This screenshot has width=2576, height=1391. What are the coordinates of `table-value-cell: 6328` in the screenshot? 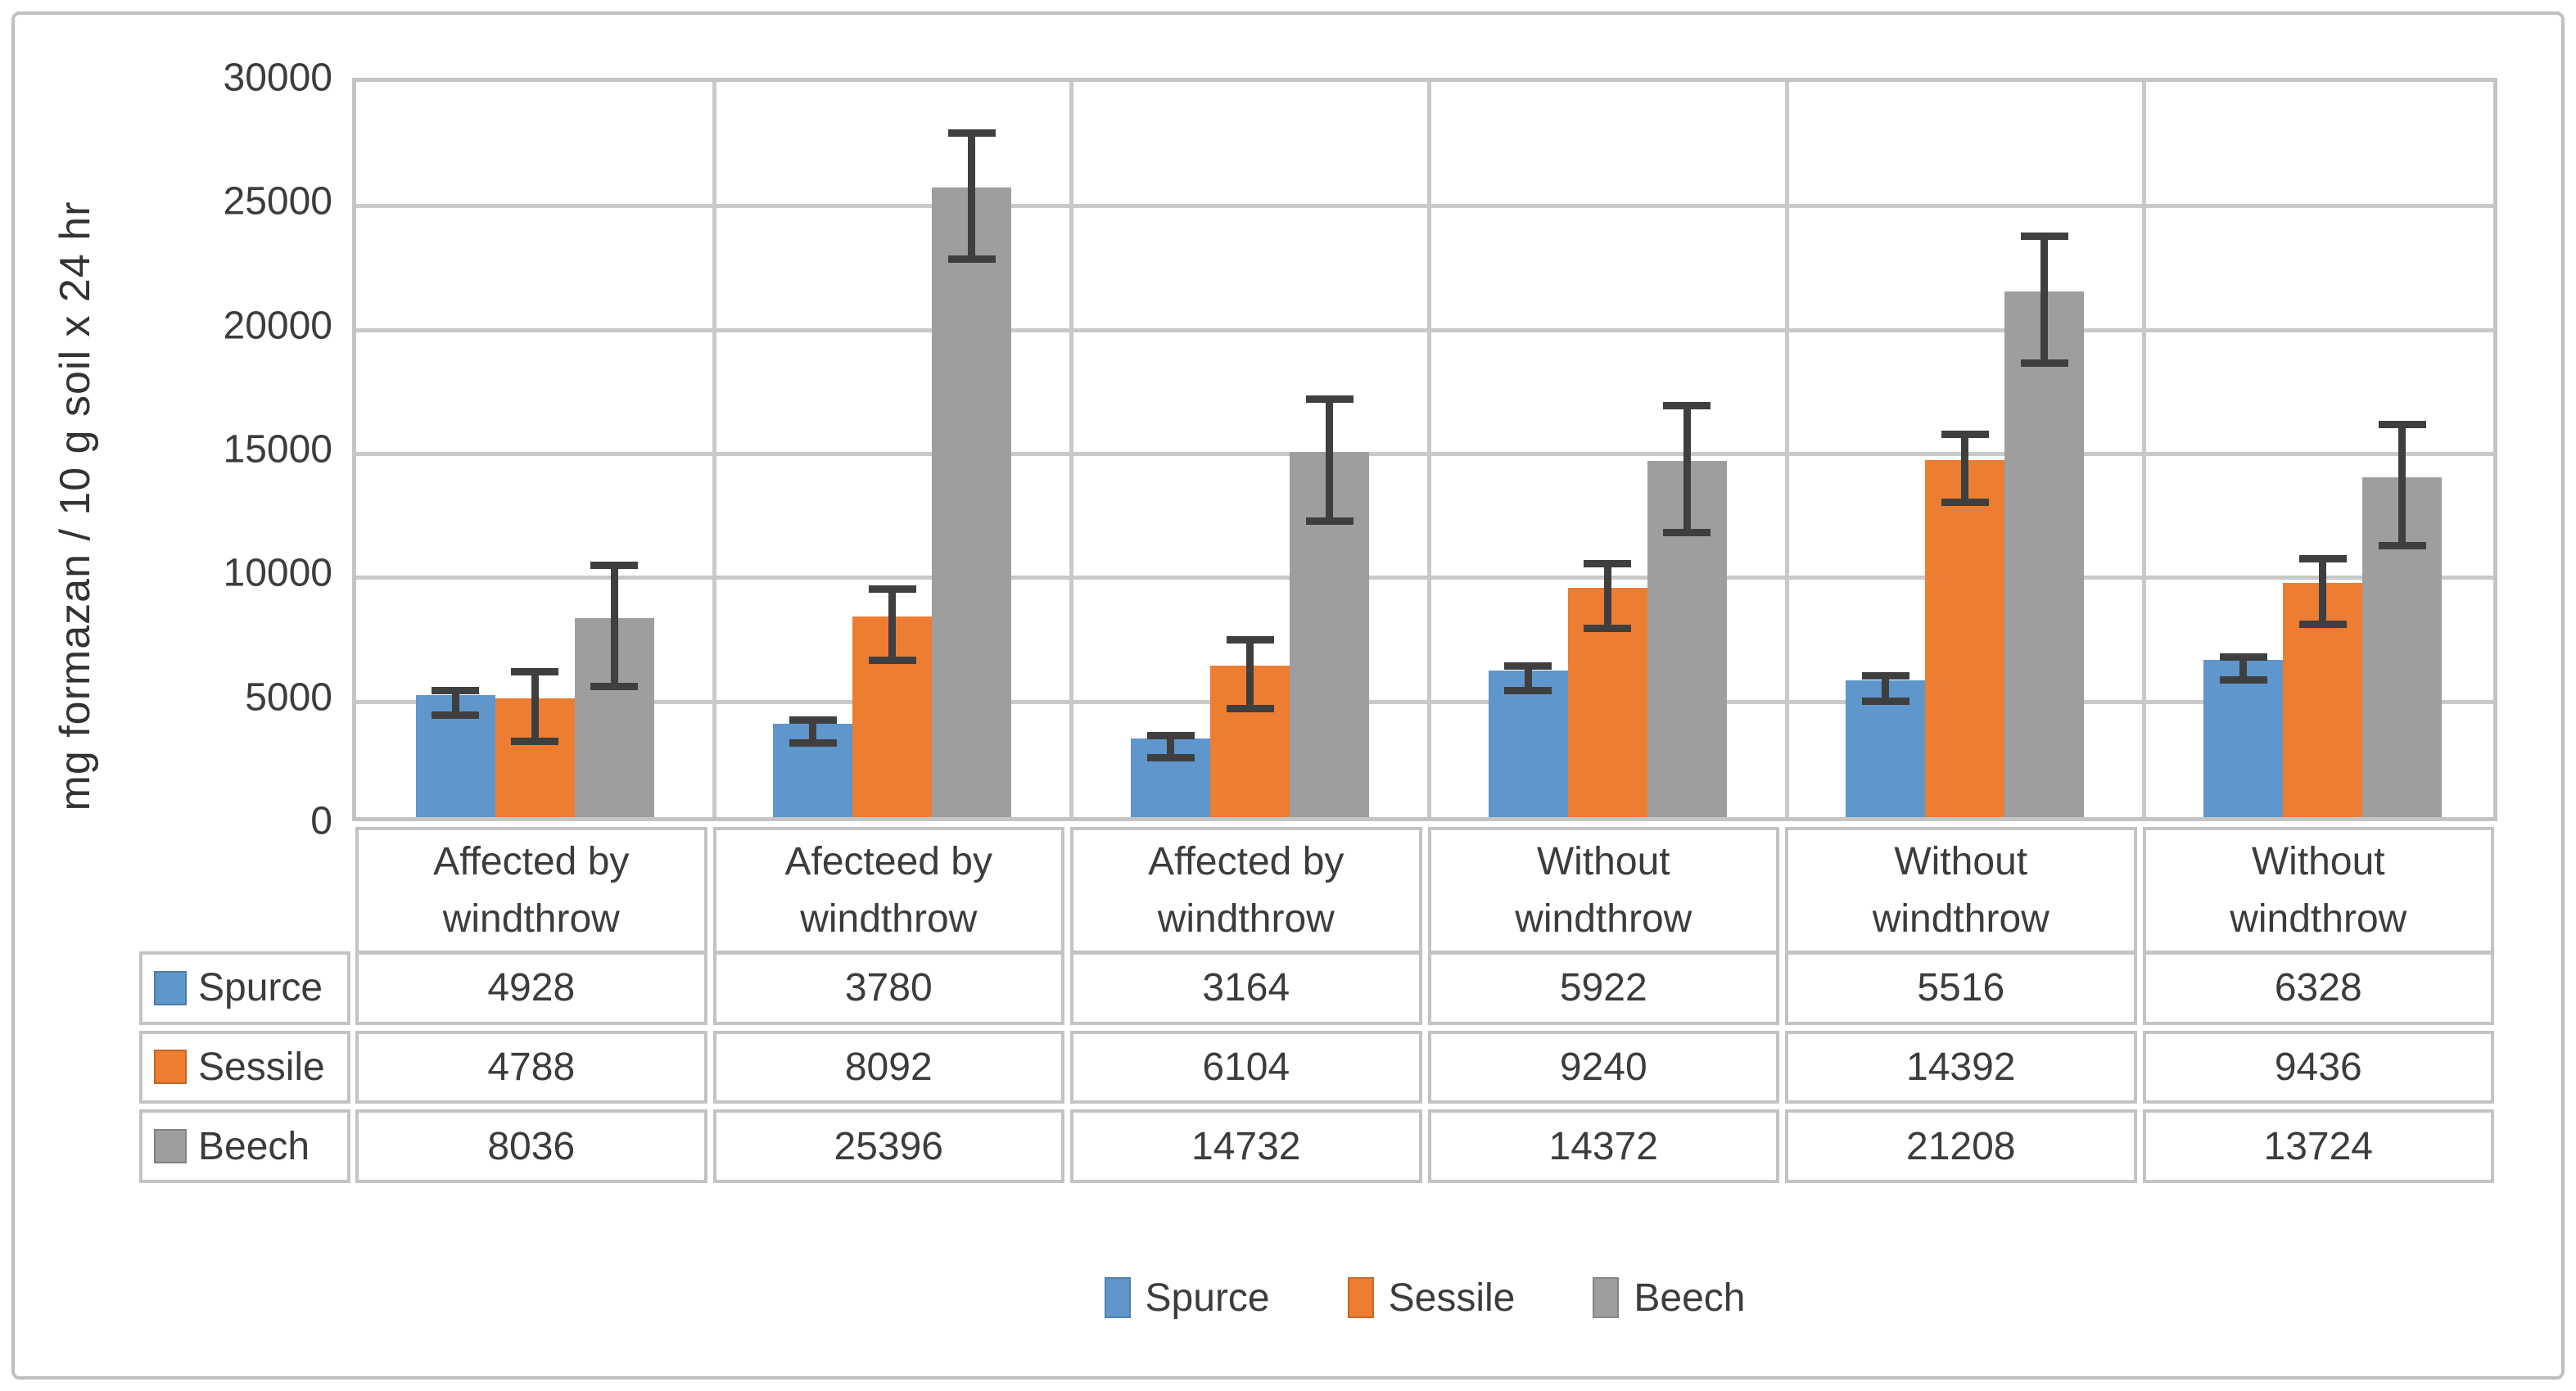 It's located at (2318, 988).